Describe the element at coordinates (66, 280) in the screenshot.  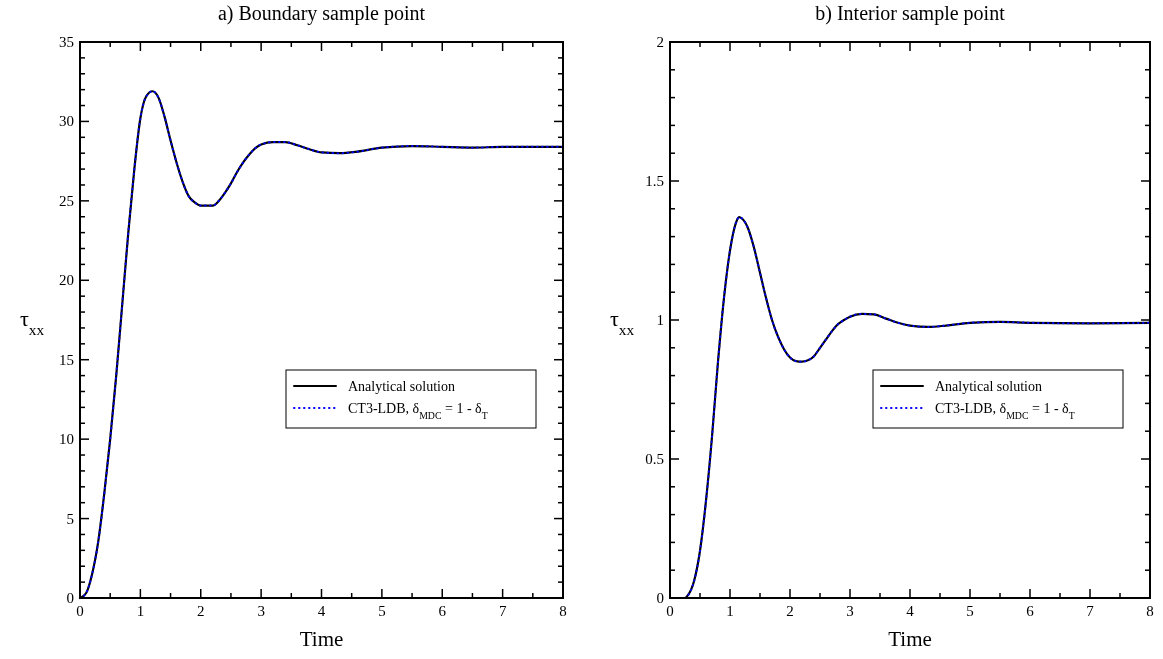
I see `y-tick-label: 20` at that location.